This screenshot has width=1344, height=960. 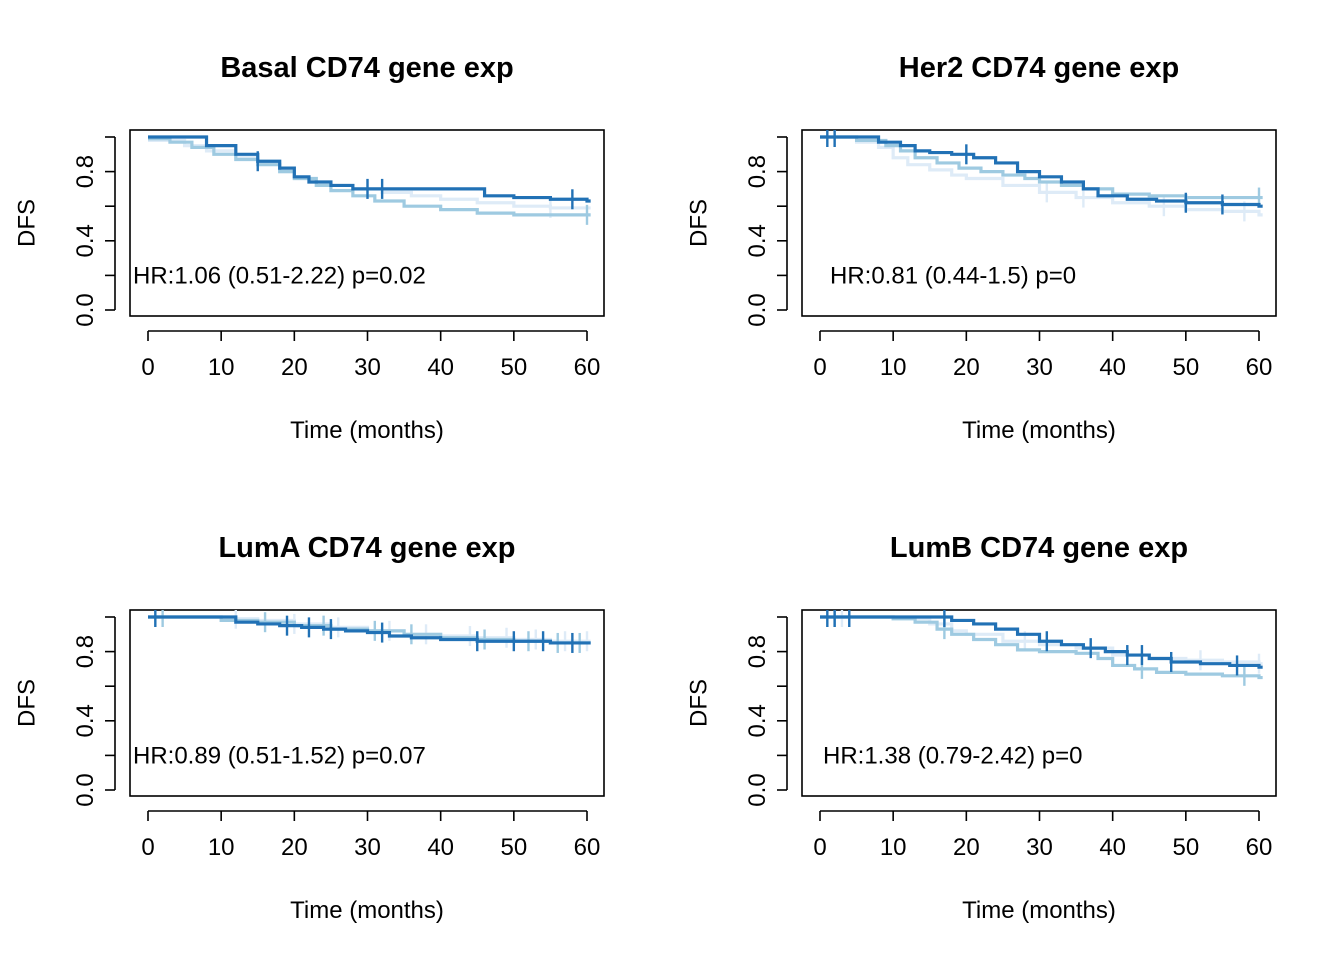 I want to click on chart-title: LumB CD74 gene exp, so click(x=1039, y=548).